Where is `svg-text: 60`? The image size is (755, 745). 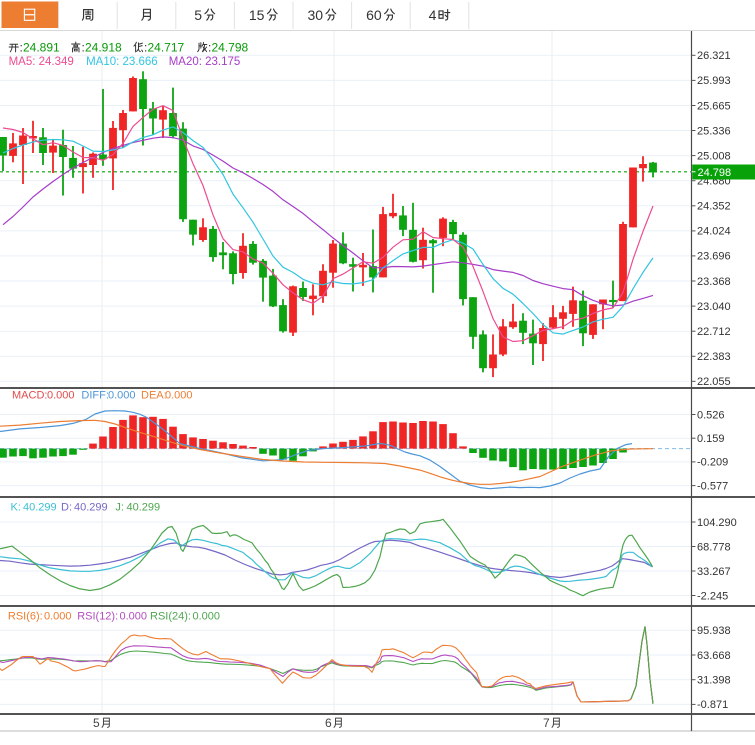
svg-text: 60 is located at coordinates (374, 15).